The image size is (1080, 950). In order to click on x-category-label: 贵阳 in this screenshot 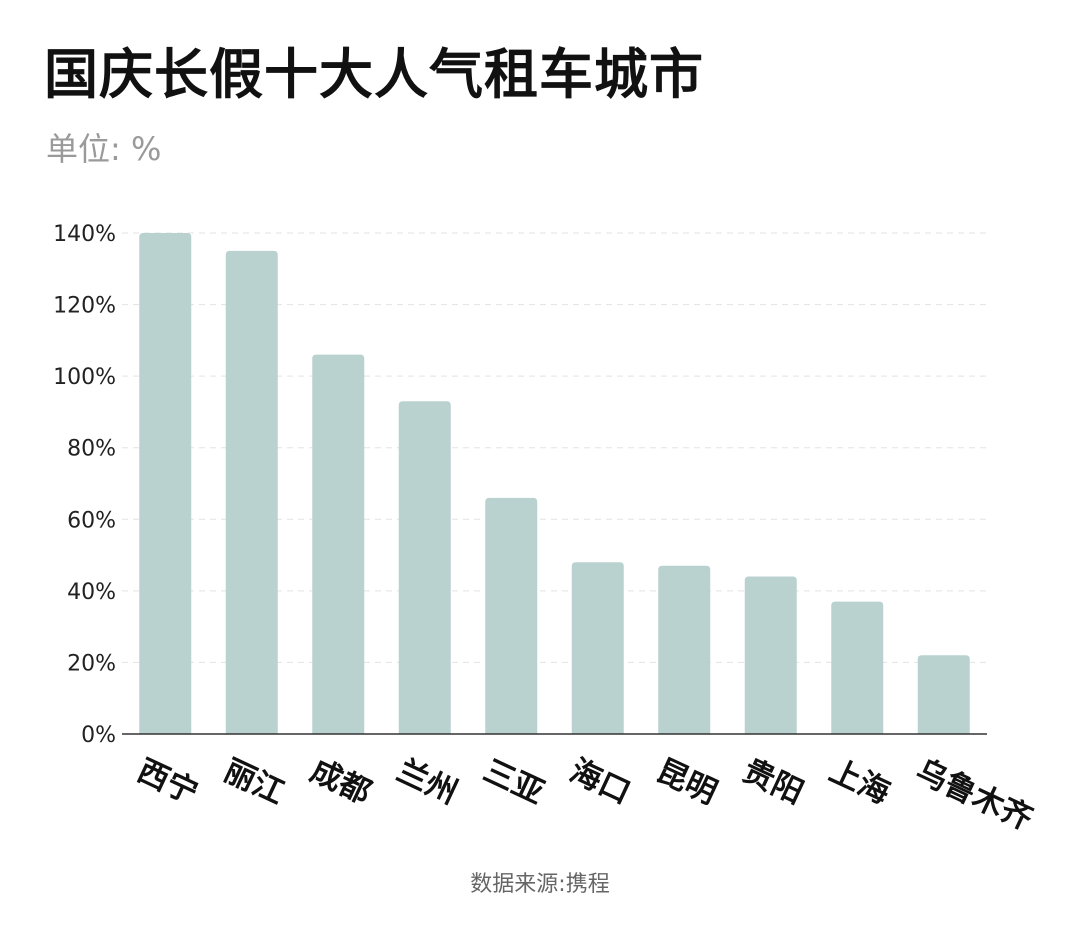, I will do `click(772, 782)`.